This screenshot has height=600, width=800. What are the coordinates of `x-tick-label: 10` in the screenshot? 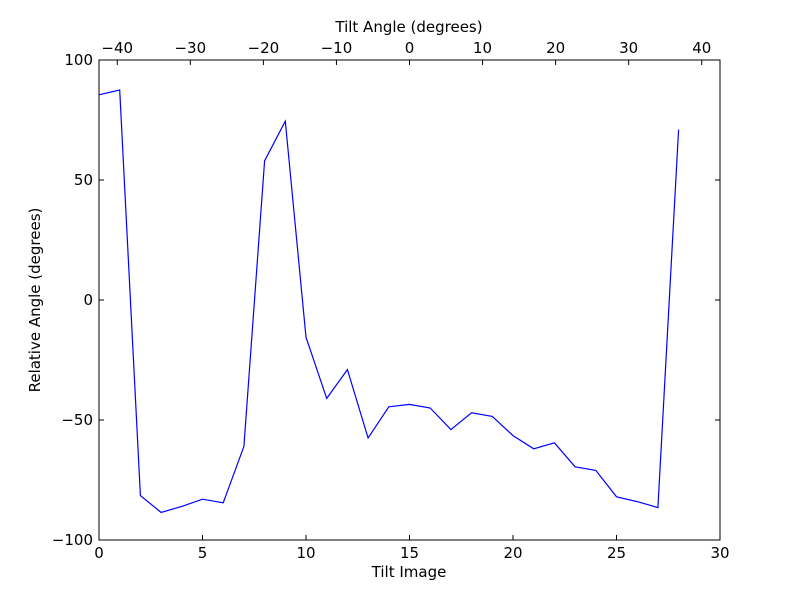 It's located at (305, 553).